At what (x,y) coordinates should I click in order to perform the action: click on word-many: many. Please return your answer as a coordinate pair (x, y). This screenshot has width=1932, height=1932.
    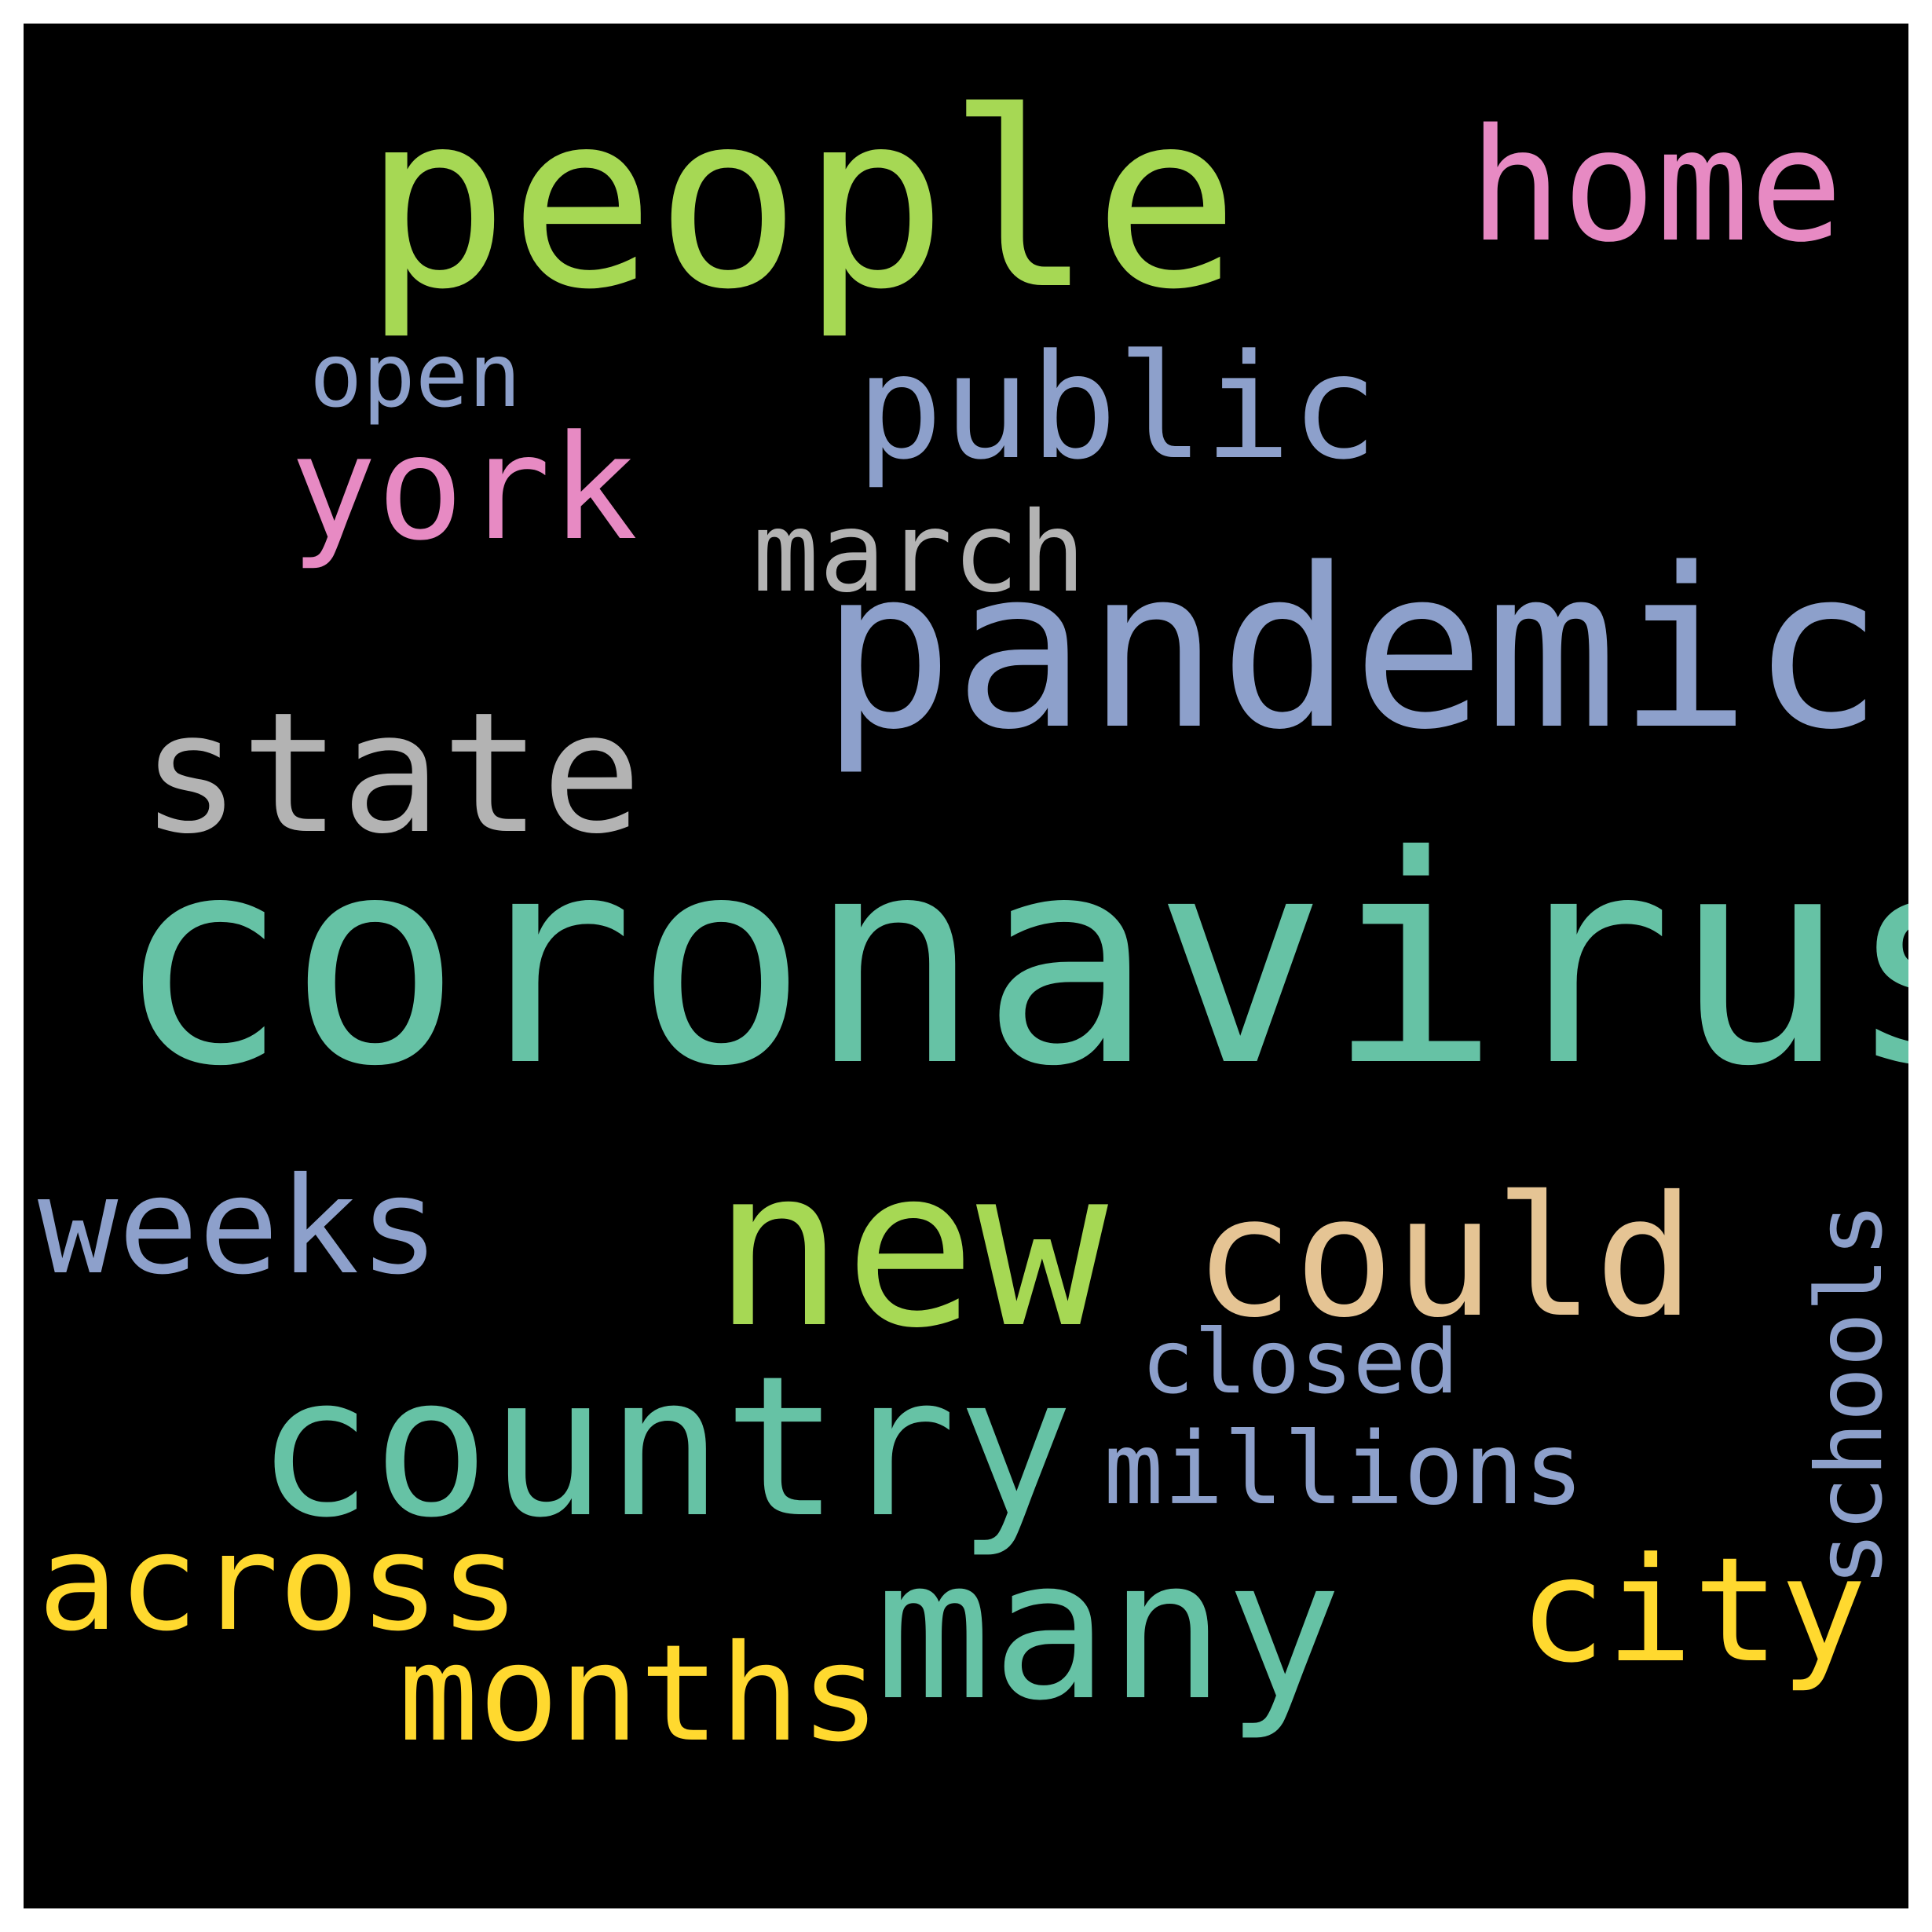
    Looking at the image, I should click on (1109, 1631).